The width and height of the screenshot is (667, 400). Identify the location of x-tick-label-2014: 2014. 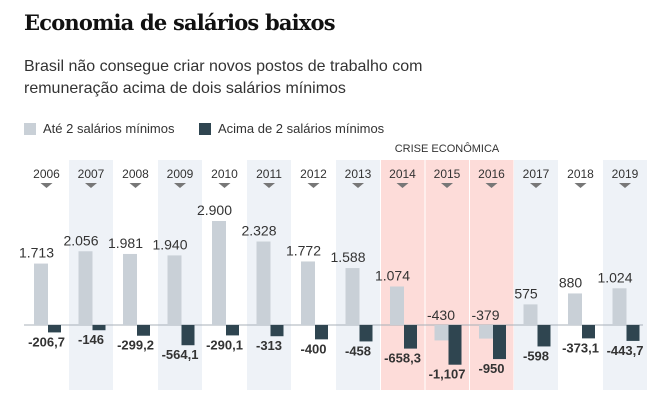
(402, 174).